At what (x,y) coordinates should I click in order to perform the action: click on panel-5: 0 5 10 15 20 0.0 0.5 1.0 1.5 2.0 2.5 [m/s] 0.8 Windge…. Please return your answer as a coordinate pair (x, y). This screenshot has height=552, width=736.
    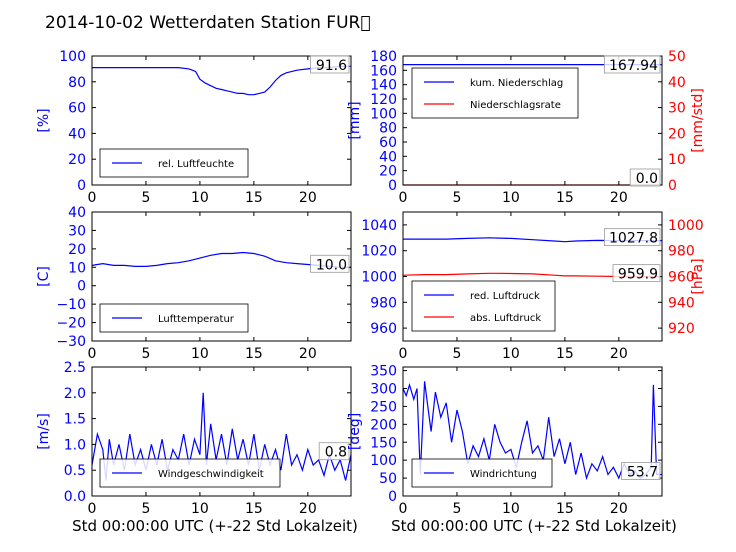
    Looking at the image, I should click on (194, 438).